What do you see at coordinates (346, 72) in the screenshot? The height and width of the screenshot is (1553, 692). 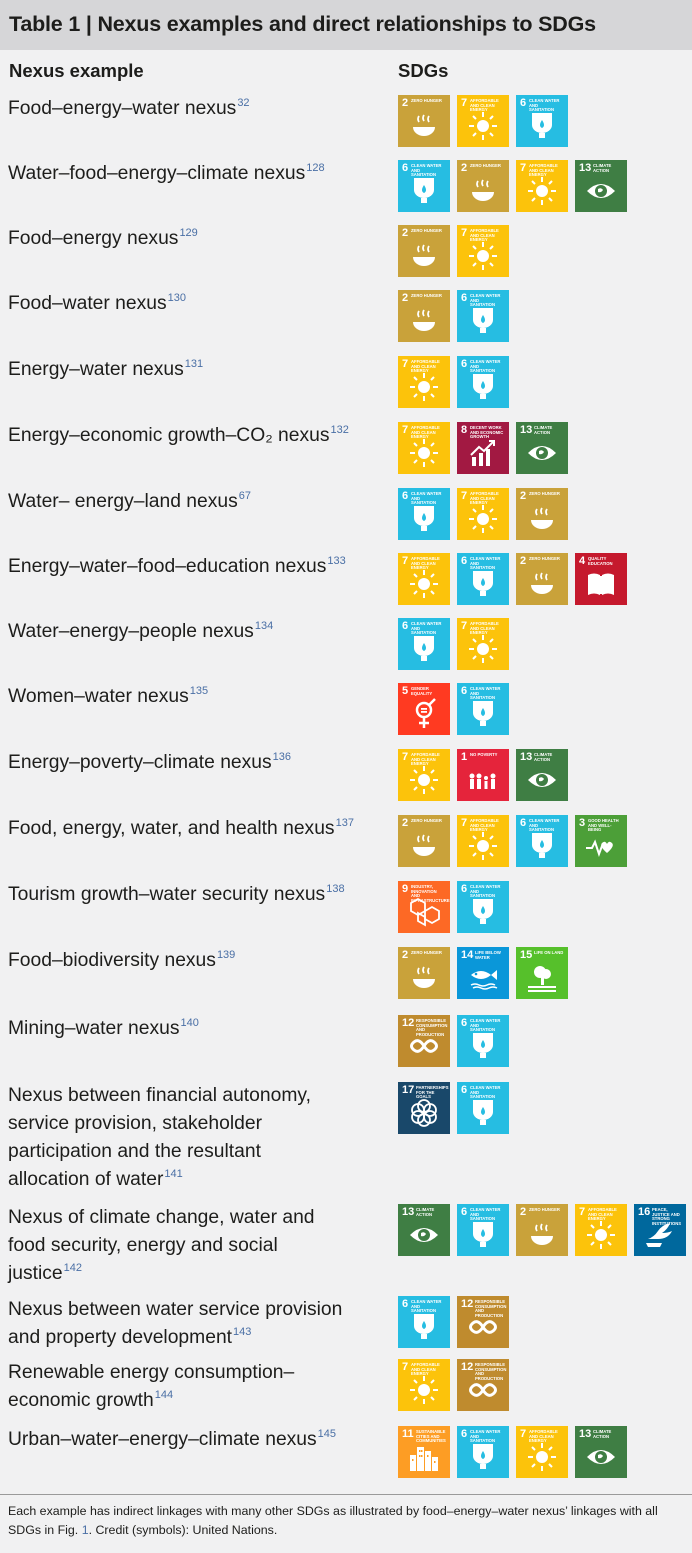 I see `table-header-row: Nexus example SDGs` at bounding box center [346, 72].